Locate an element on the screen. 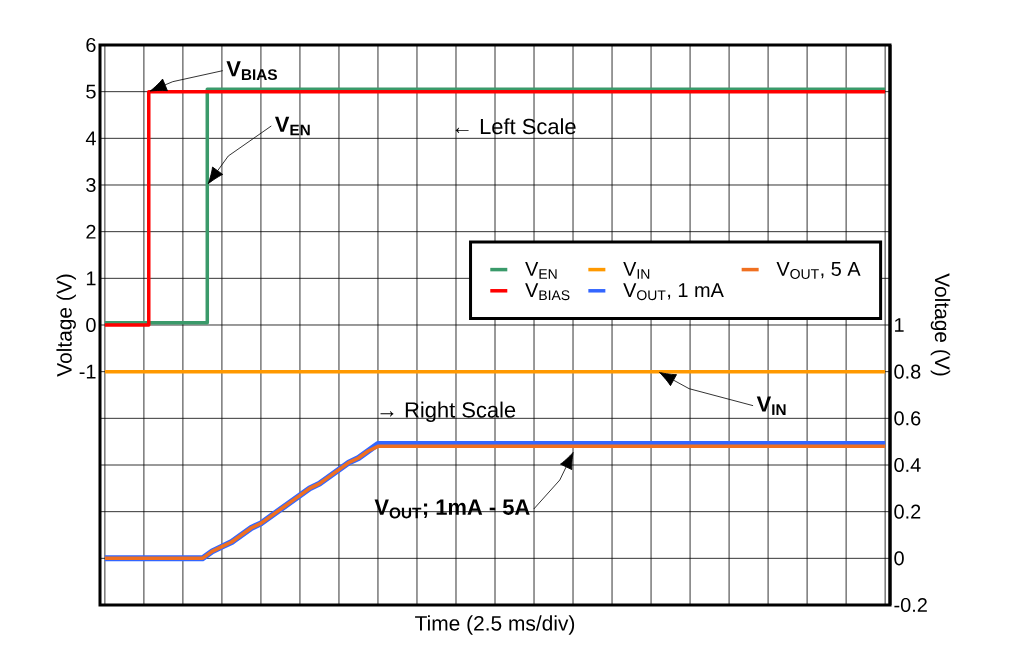 The width and height of the screenshot is (1016, 668). annotation: → Right Scale is located at coordinates (448, 412).